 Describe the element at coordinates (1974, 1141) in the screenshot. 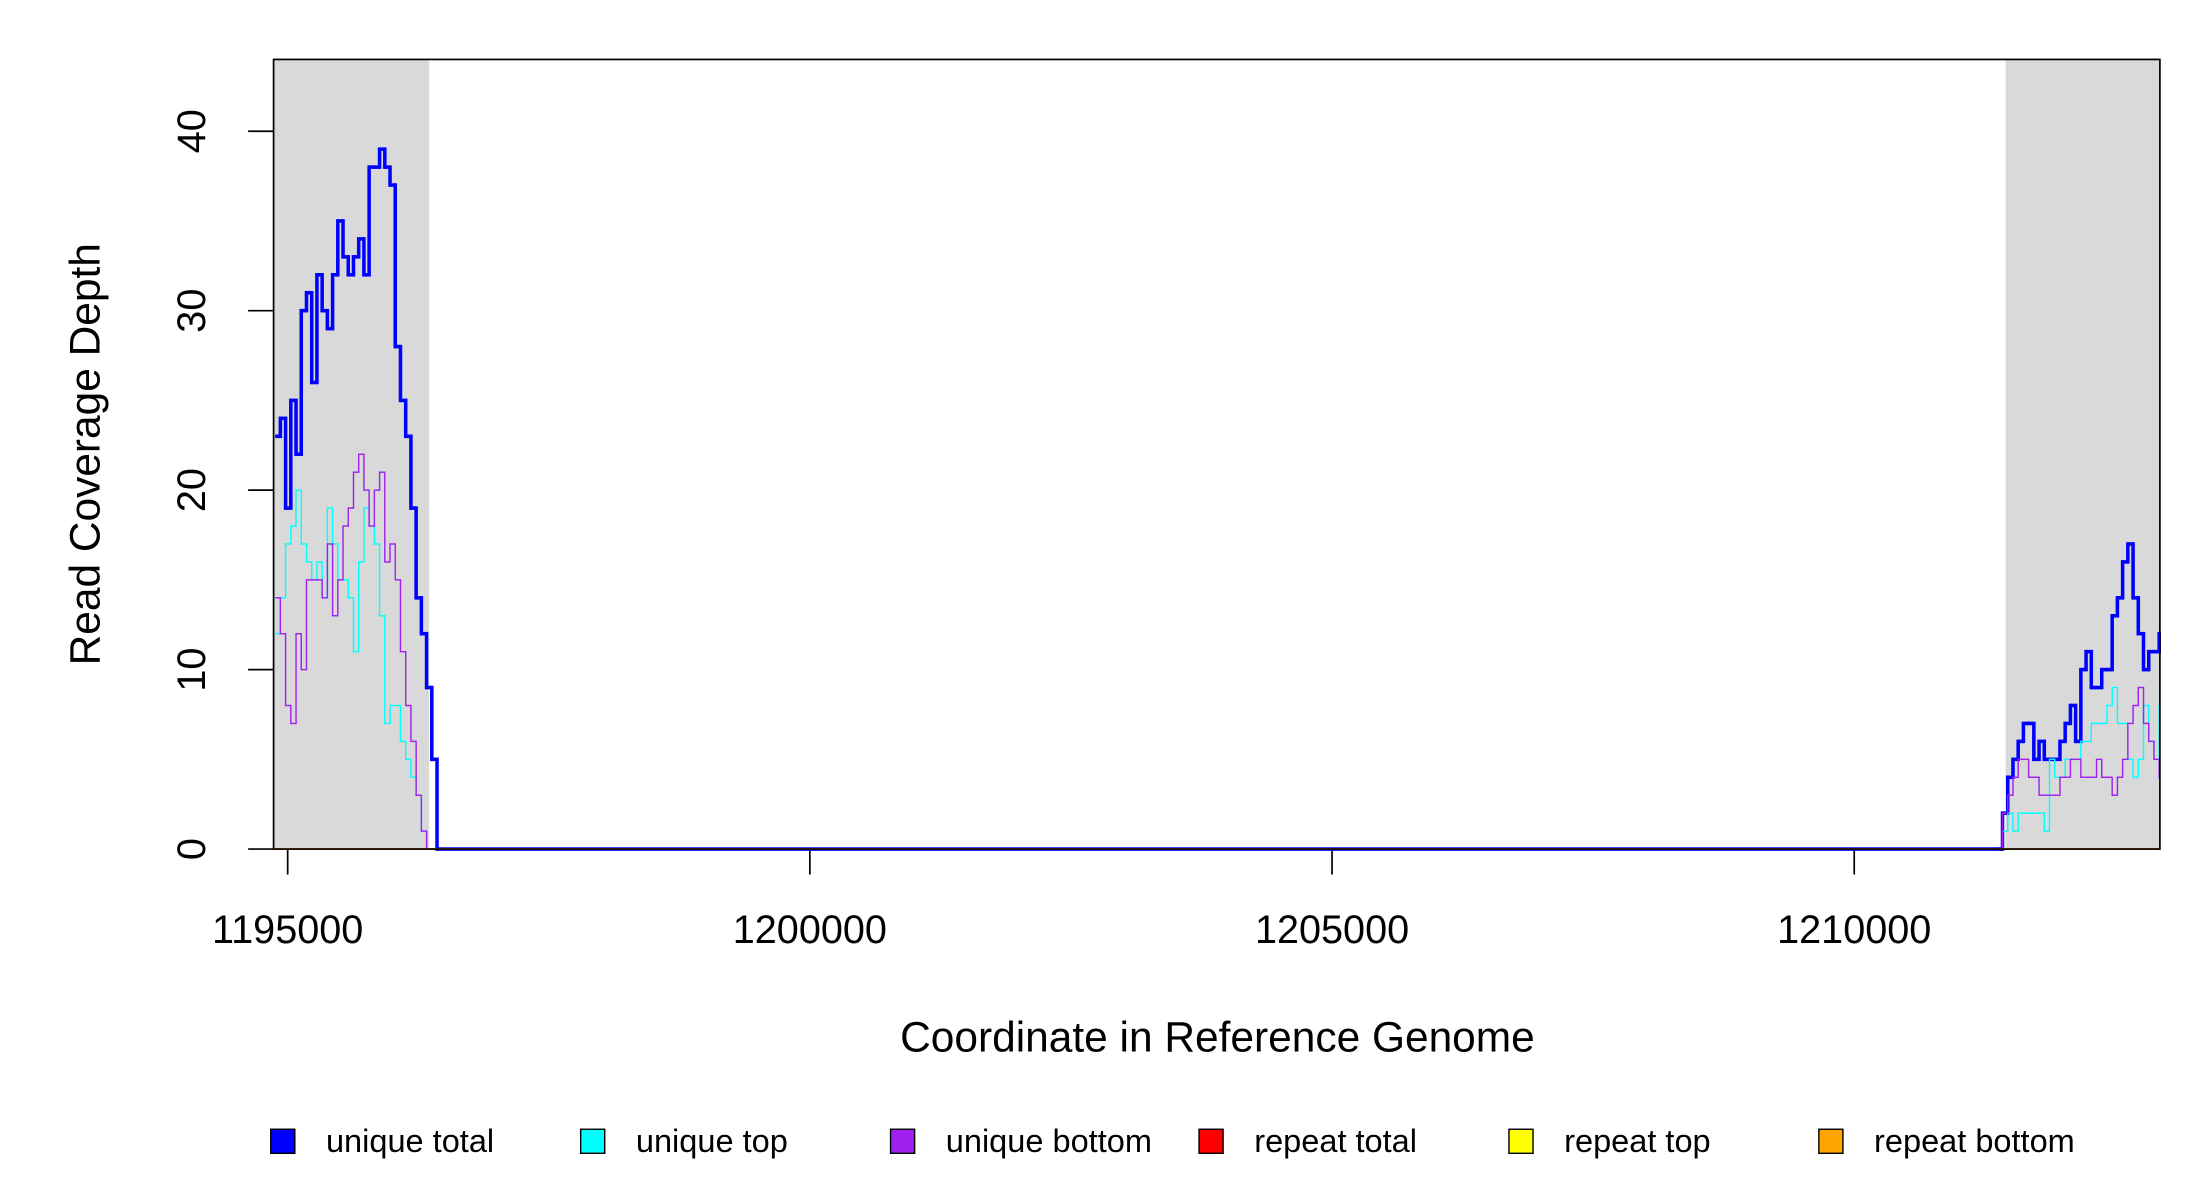

I see `legend-label: repeat bottom` at that location.